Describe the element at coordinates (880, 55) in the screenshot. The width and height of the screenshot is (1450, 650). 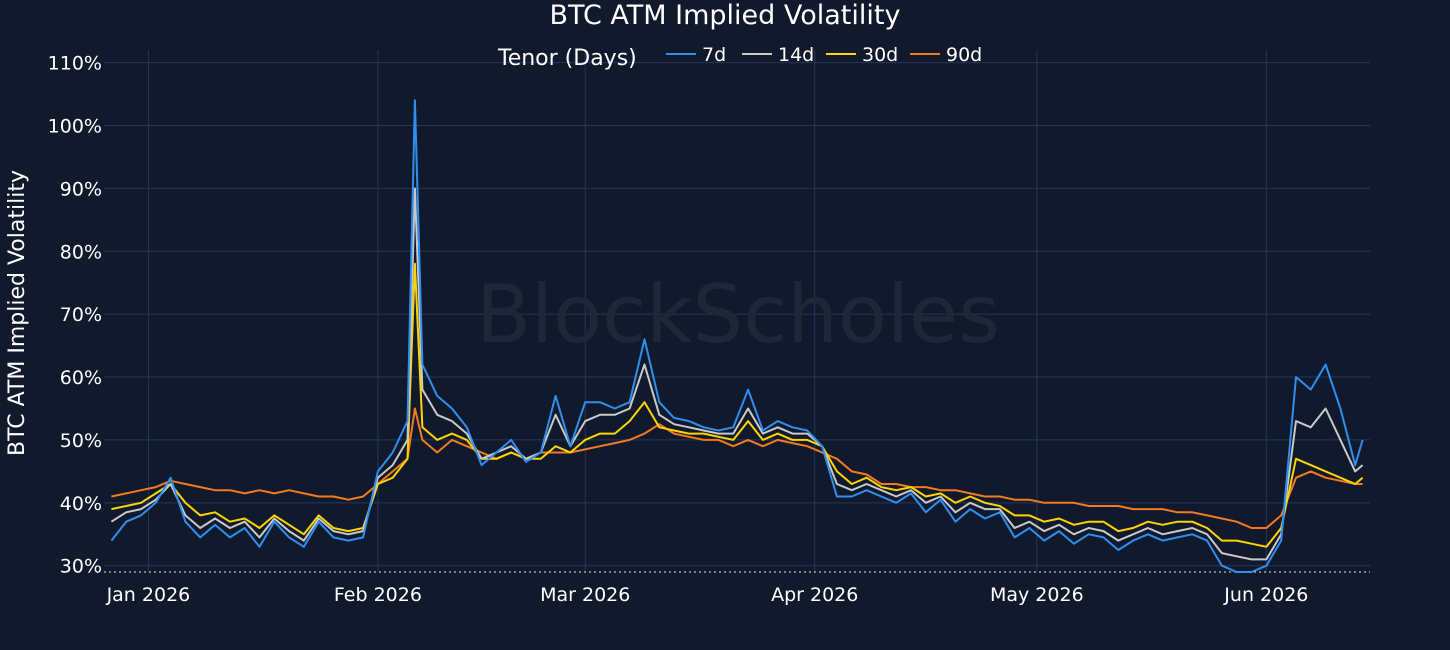
I see `legend-label: 30d` at that location.